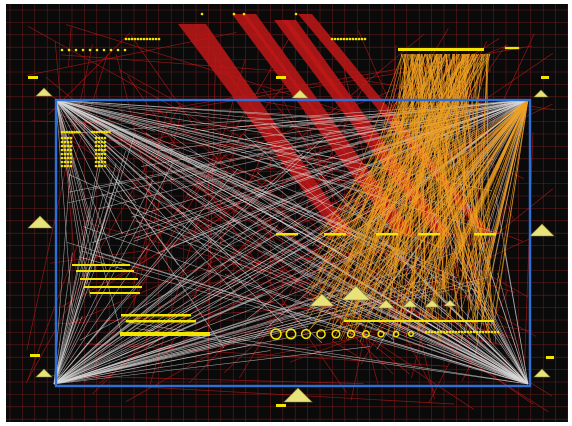 The image size is (572, 426). I want to click on corner-label-br, so click(550, 357).